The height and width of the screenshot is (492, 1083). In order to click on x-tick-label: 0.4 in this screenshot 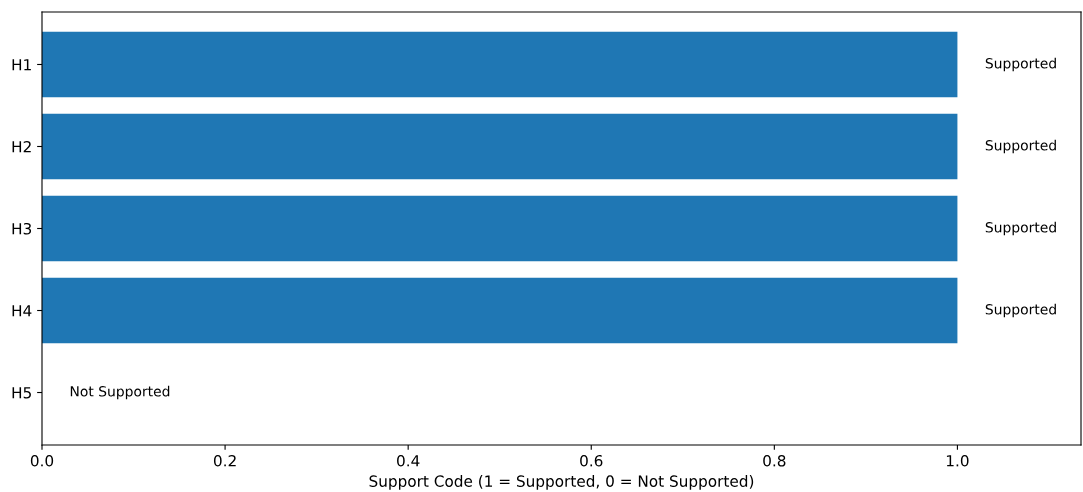, I will do `click(408, 460)`.